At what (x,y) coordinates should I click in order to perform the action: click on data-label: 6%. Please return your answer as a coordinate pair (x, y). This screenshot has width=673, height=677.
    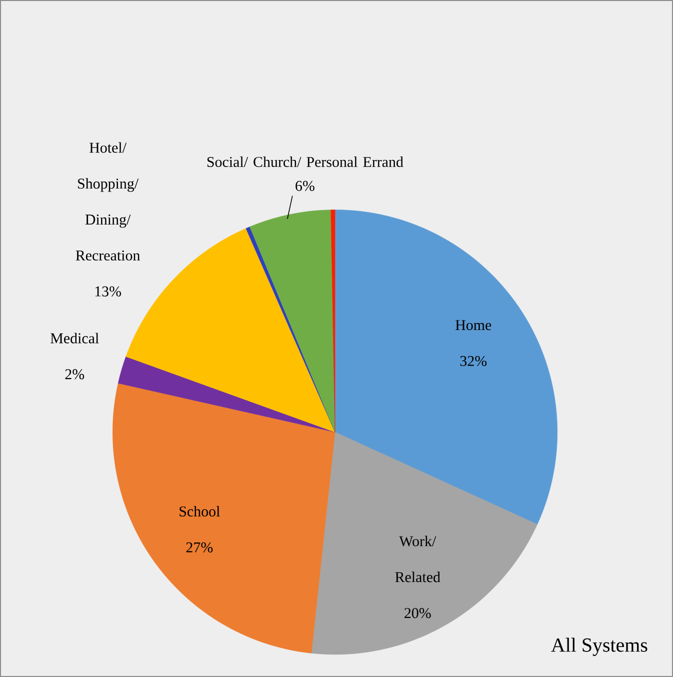
    Looking at the image, I should click on (305, 186).